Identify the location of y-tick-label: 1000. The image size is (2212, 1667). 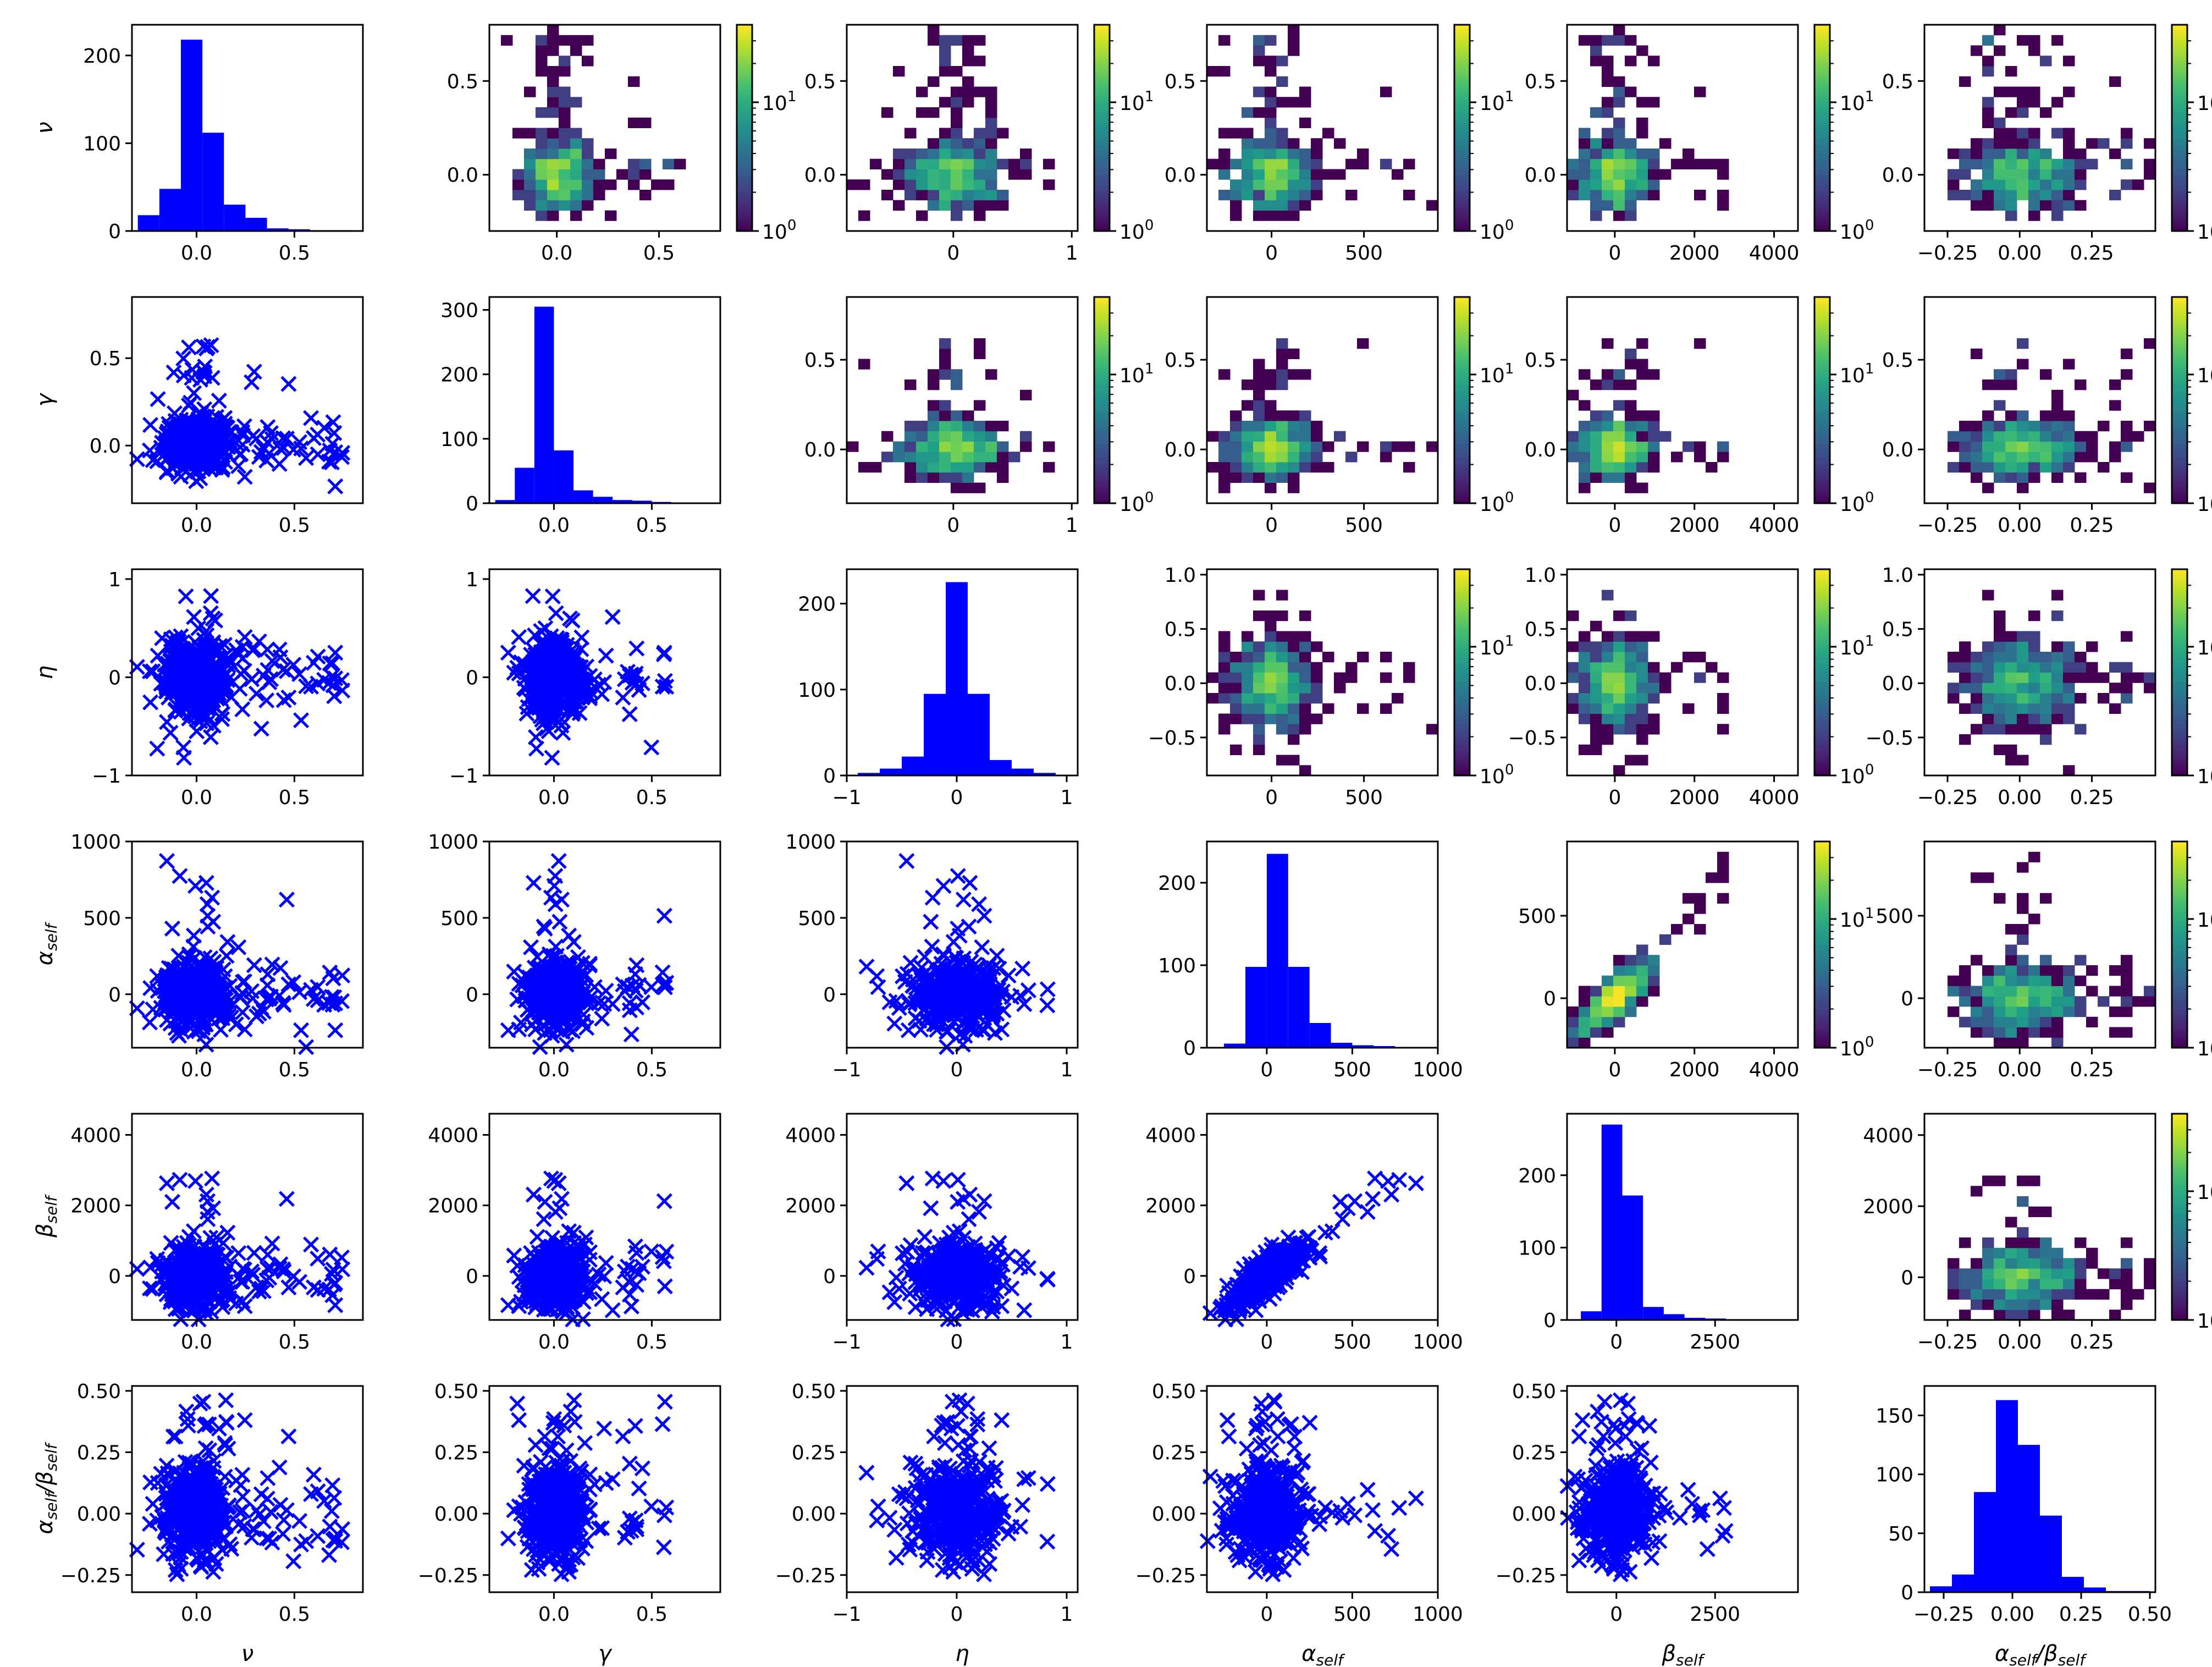
(810, 842).